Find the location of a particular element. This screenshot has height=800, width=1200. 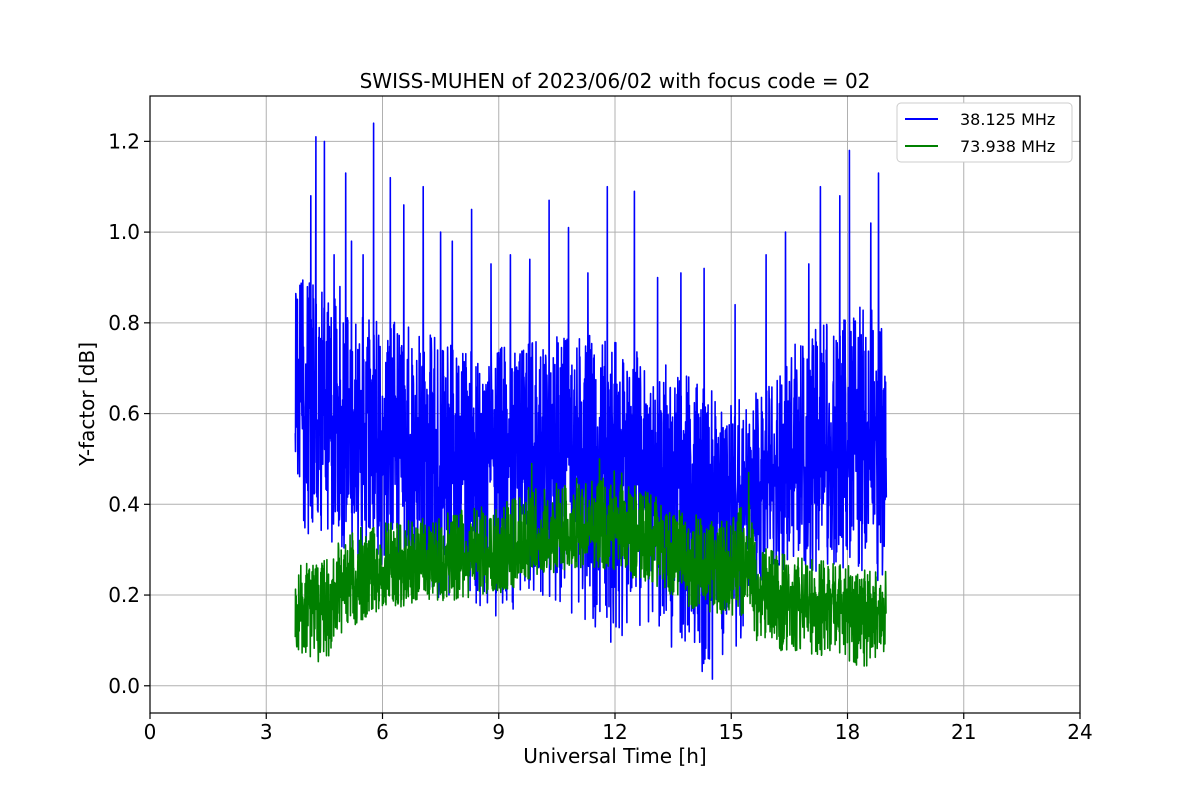

y-axis-label: Y-factor [dB] is located at coordinates (87, 404).